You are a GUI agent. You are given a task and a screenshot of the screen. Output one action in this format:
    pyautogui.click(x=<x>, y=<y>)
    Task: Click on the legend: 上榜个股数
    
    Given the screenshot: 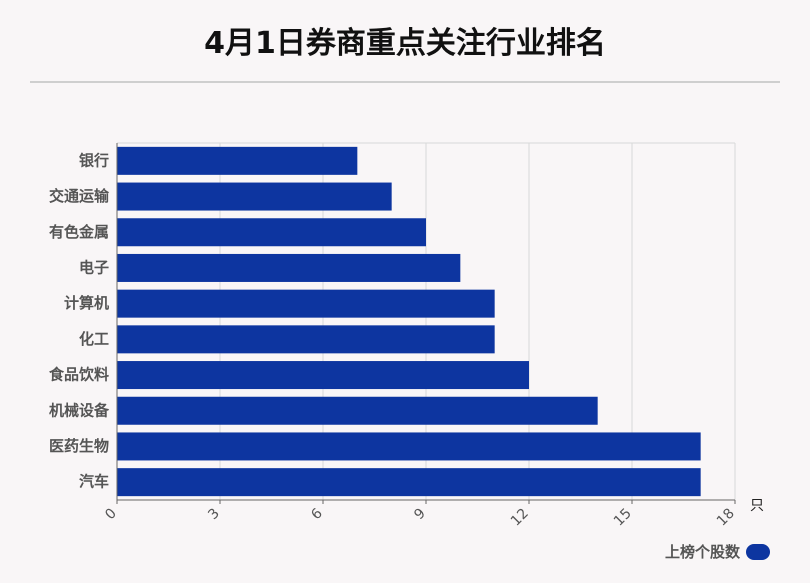 What is the action you would take?
    pyautogui.click(x=717, y=551)
    